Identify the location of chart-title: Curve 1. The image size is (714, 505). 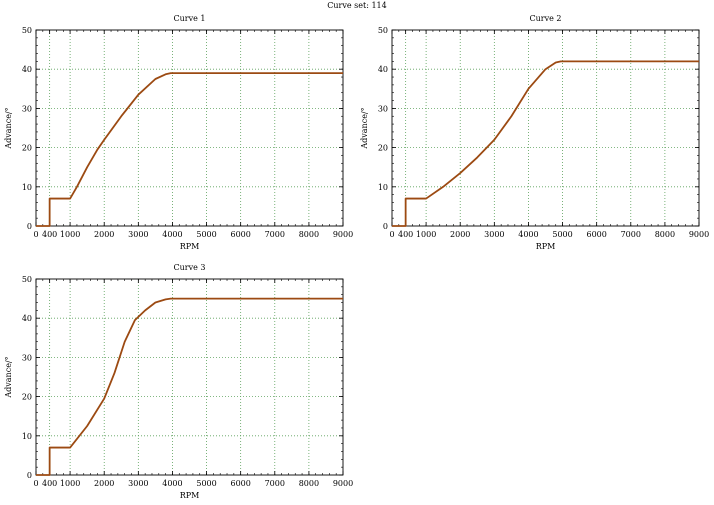
(190, 18).